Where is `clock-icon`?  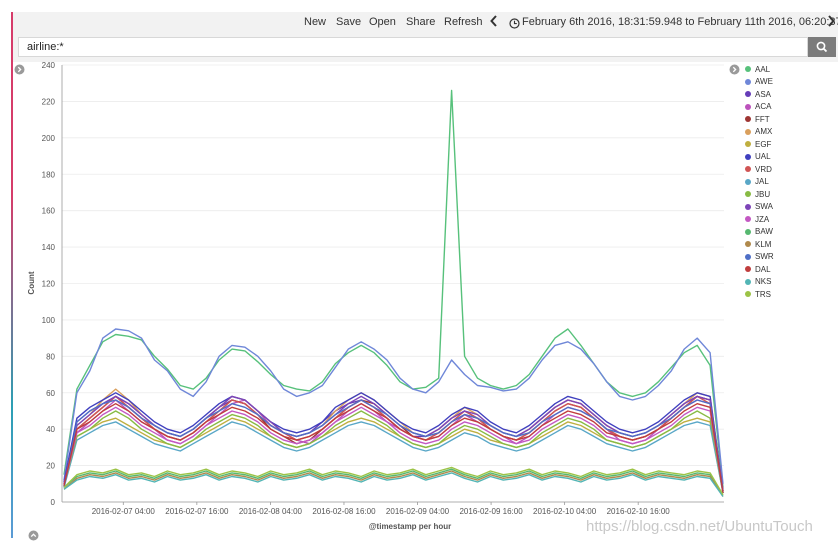
clock-icon is located at coordinates (514, 22).